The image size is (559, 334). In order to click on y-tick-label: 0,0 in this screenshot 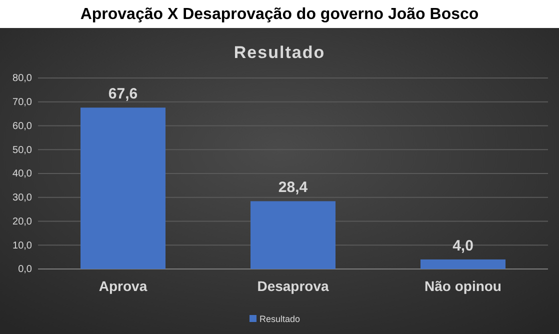, I will do `click(25, 270)`.